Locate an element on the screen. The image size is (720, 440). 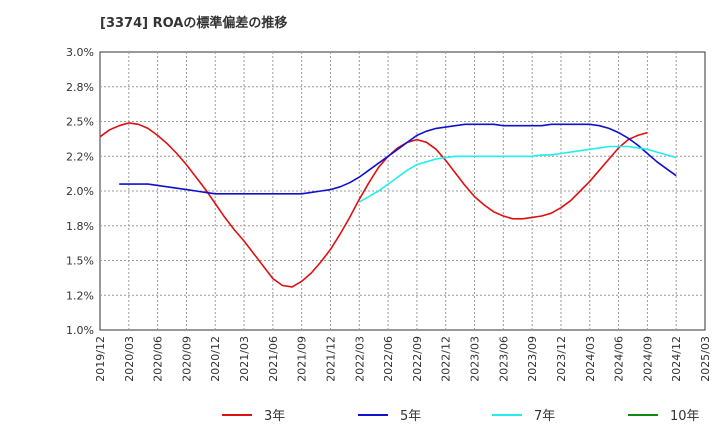
x-tick-label: 2022/06 is located at coordinates (388, 359).